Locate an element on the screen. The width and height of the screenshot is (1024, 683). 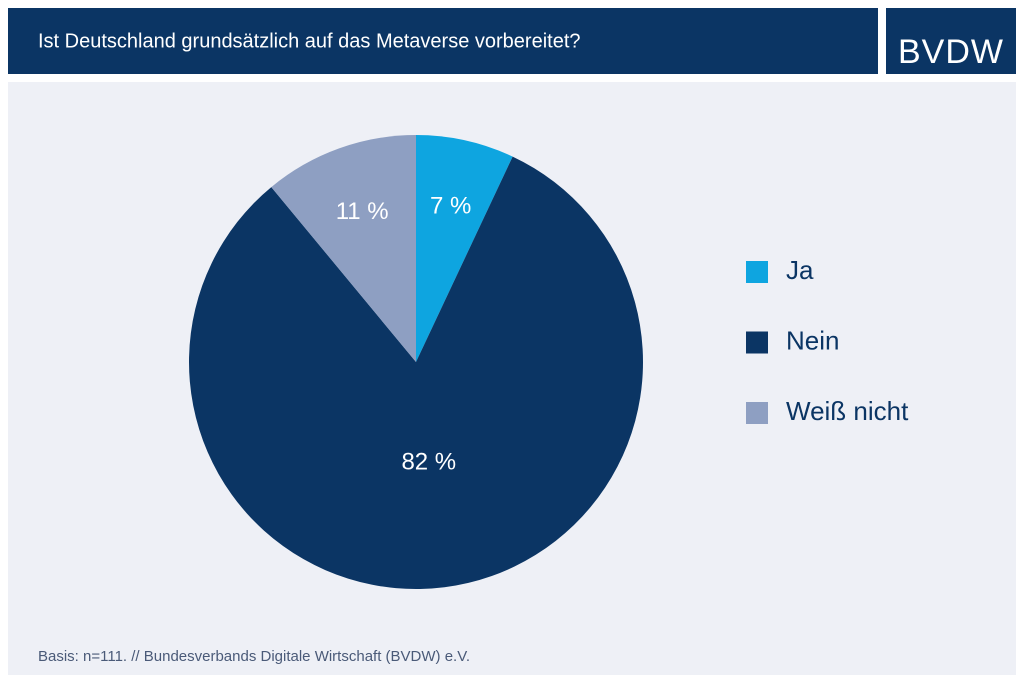
logo: BVDW is located at coordinates (951, 52).